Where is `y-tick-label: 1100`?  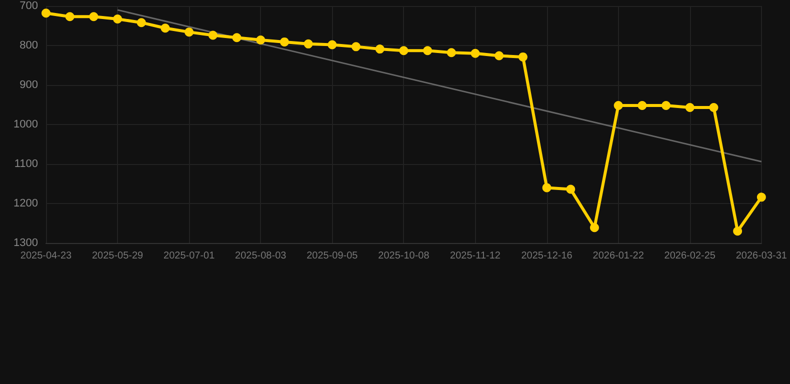 y-tick-label: 1100 is located at coordinates (26, 164).